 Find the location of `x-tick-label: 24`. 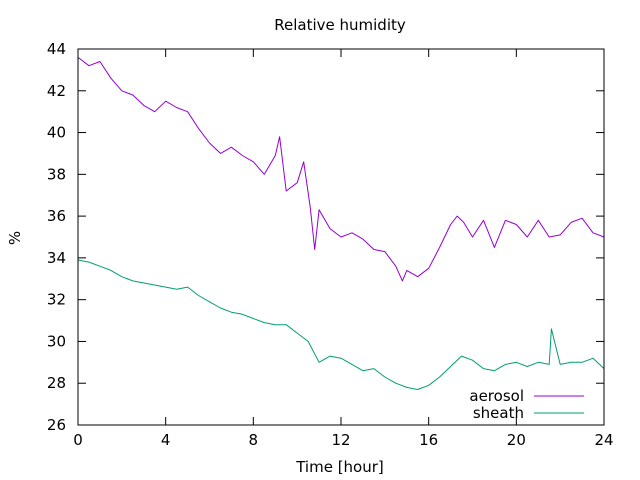

x-tick-label: 24 is located at coordinates (603, 440).